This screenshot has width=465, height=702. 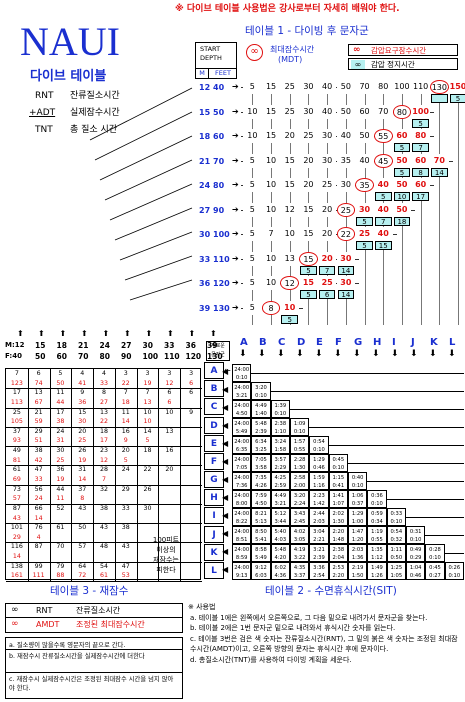 I want to click on table2-title: 테이블 2 - 수면휴식시간(SIT), so click(x=331, y=591).